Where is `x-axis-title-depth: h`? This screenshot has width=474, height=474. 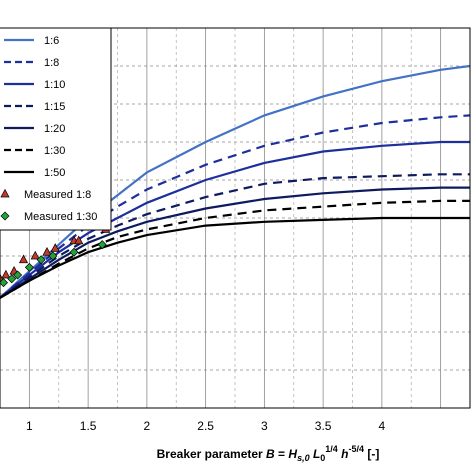 x-axis-title-depth: h is located at coordinates (344, 454).